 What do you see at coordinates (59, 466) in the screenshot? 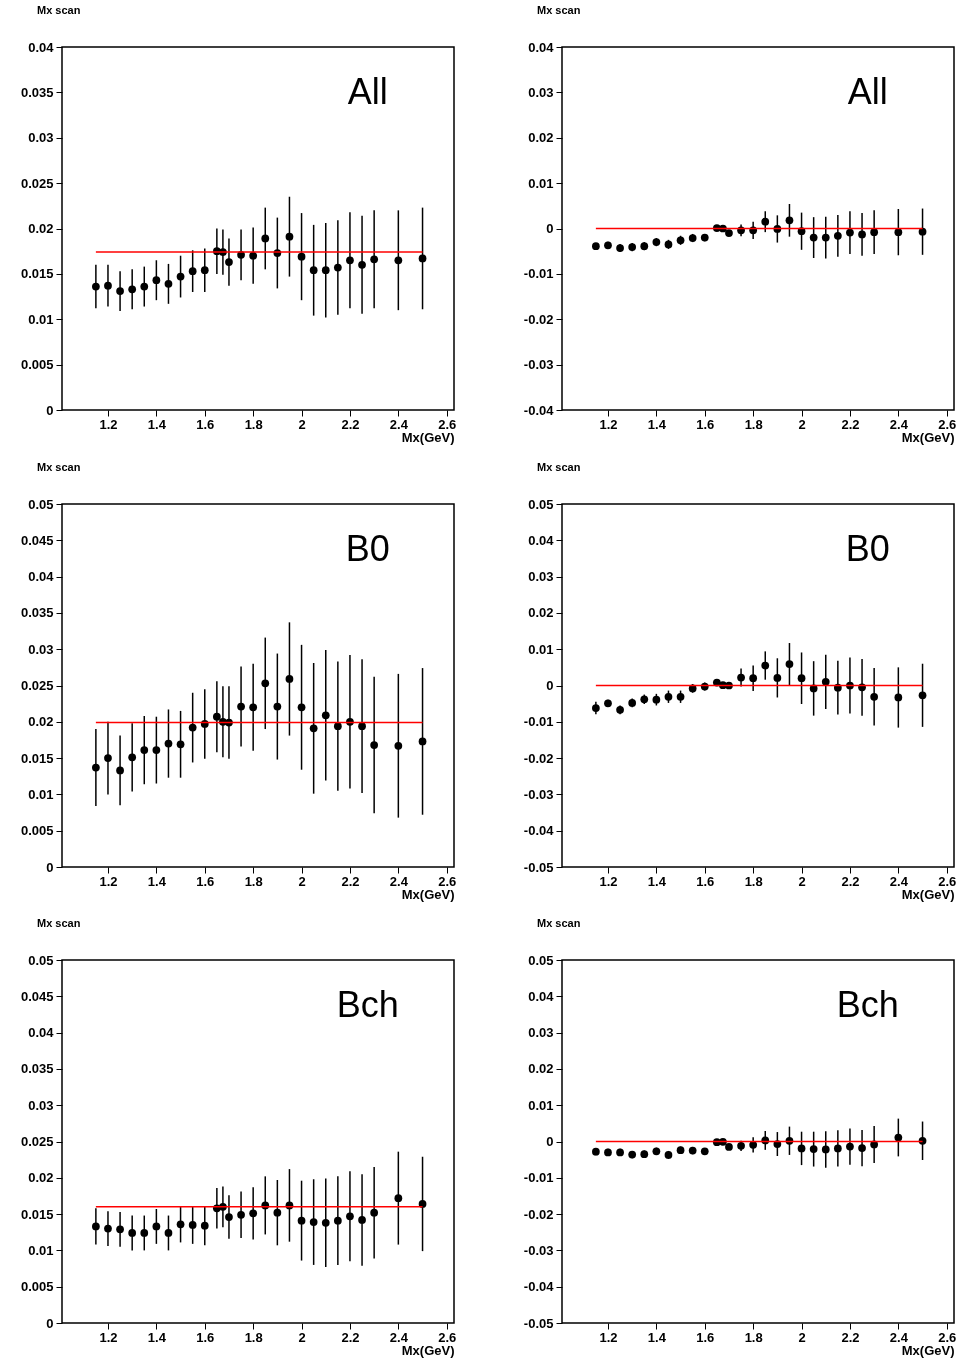
I see `chart-title: Mx scan` at bounding box center [59, 466].